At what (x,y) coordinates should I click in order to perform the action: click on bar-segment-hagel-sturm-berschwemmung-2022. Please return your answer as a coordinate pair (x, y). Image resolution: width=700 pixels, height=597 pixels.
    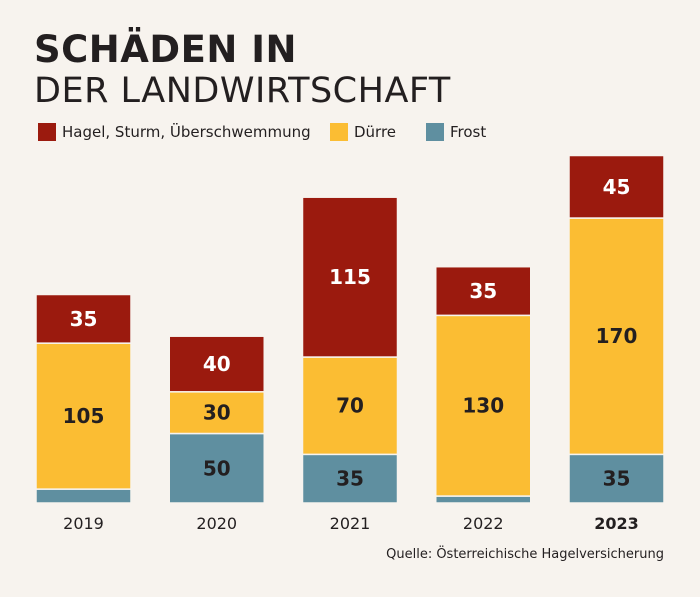
    Looking at the image, I should click on (483, 291).